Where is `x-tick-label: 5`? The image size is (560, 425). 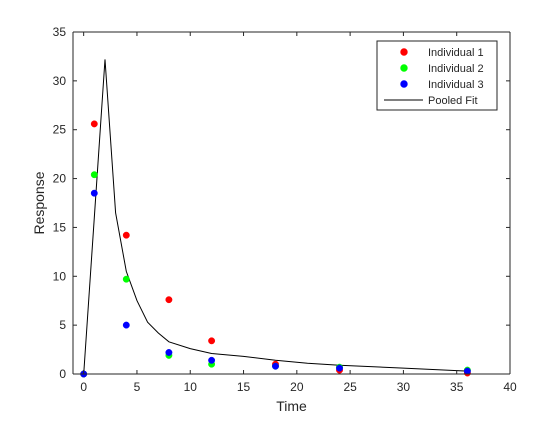 x-tick-label: 5 is located at coordinates (137, 387).